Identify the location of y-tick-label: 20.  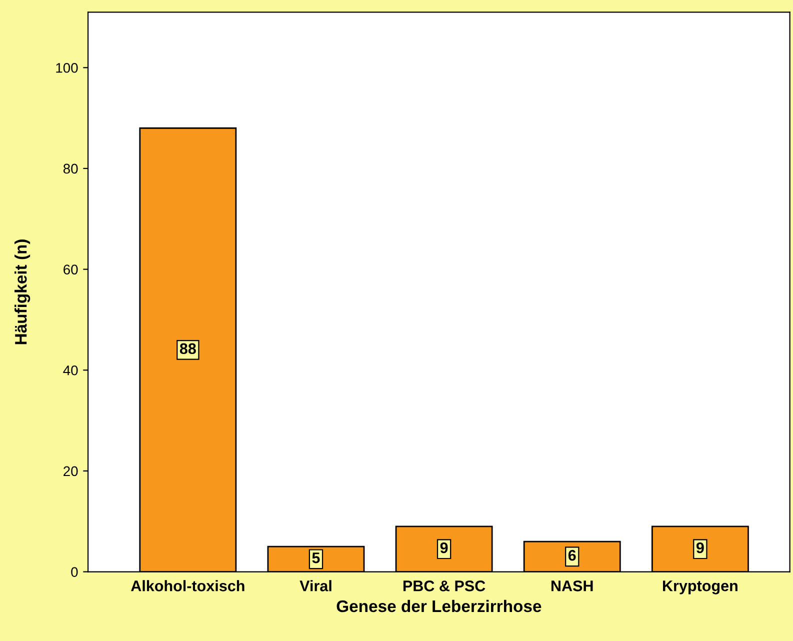
(71, 471).